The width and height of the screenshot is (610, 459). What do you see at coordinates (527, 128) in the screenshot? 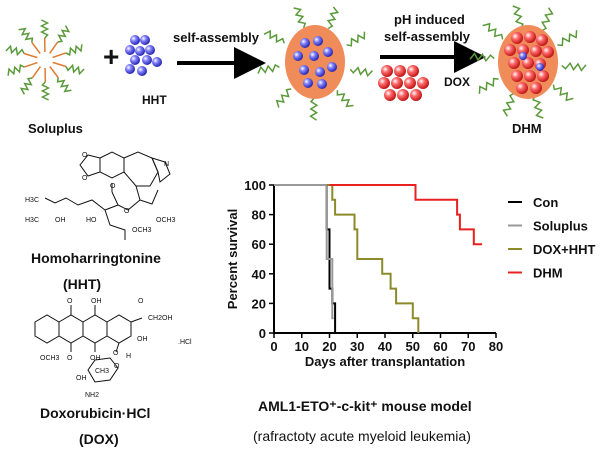
I see `dhm-label: DHM` at bounding box center [527, 128].